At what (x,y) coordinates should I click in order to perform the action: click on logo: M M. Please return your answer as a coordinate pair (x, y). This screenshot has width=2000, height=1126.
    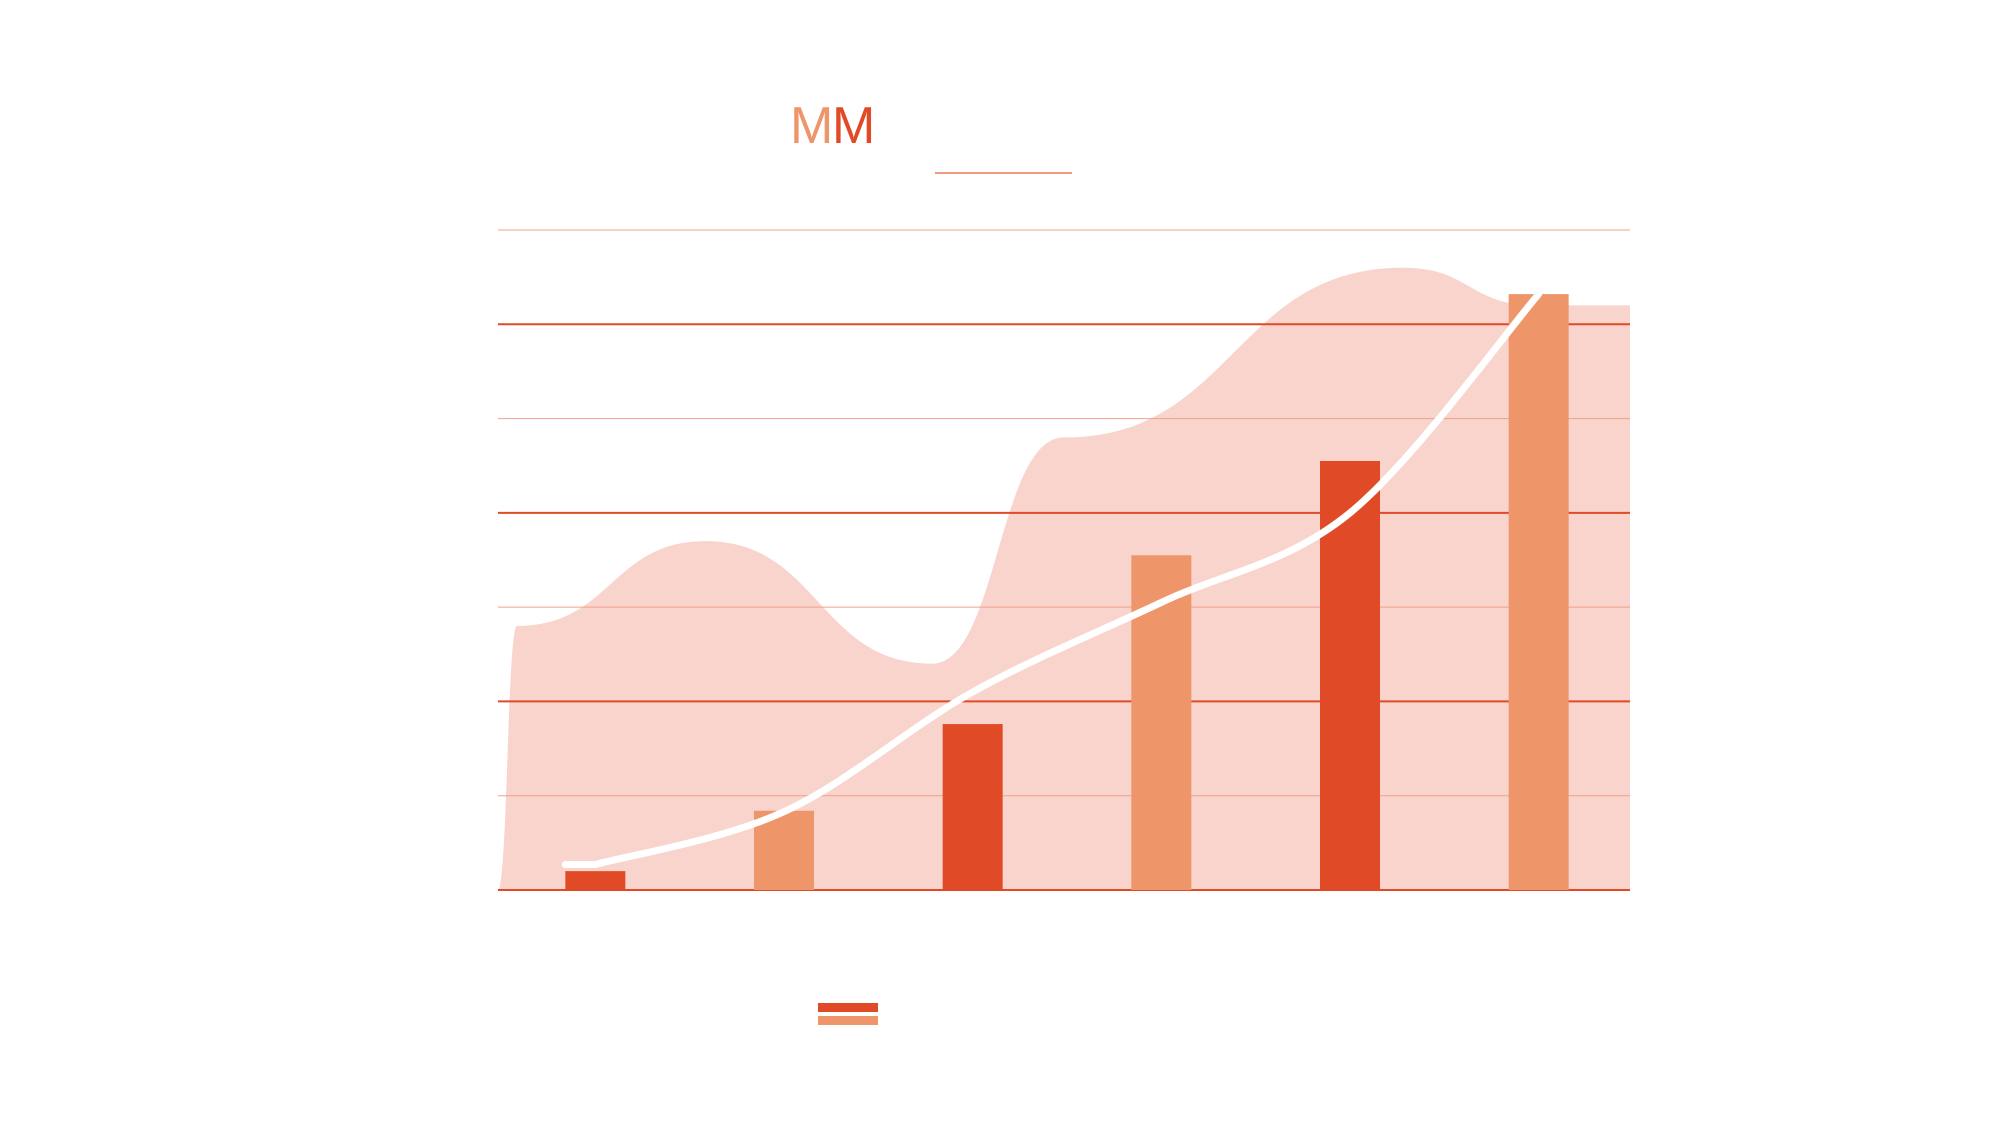
    Looking at the image, I should click on (931, 135).